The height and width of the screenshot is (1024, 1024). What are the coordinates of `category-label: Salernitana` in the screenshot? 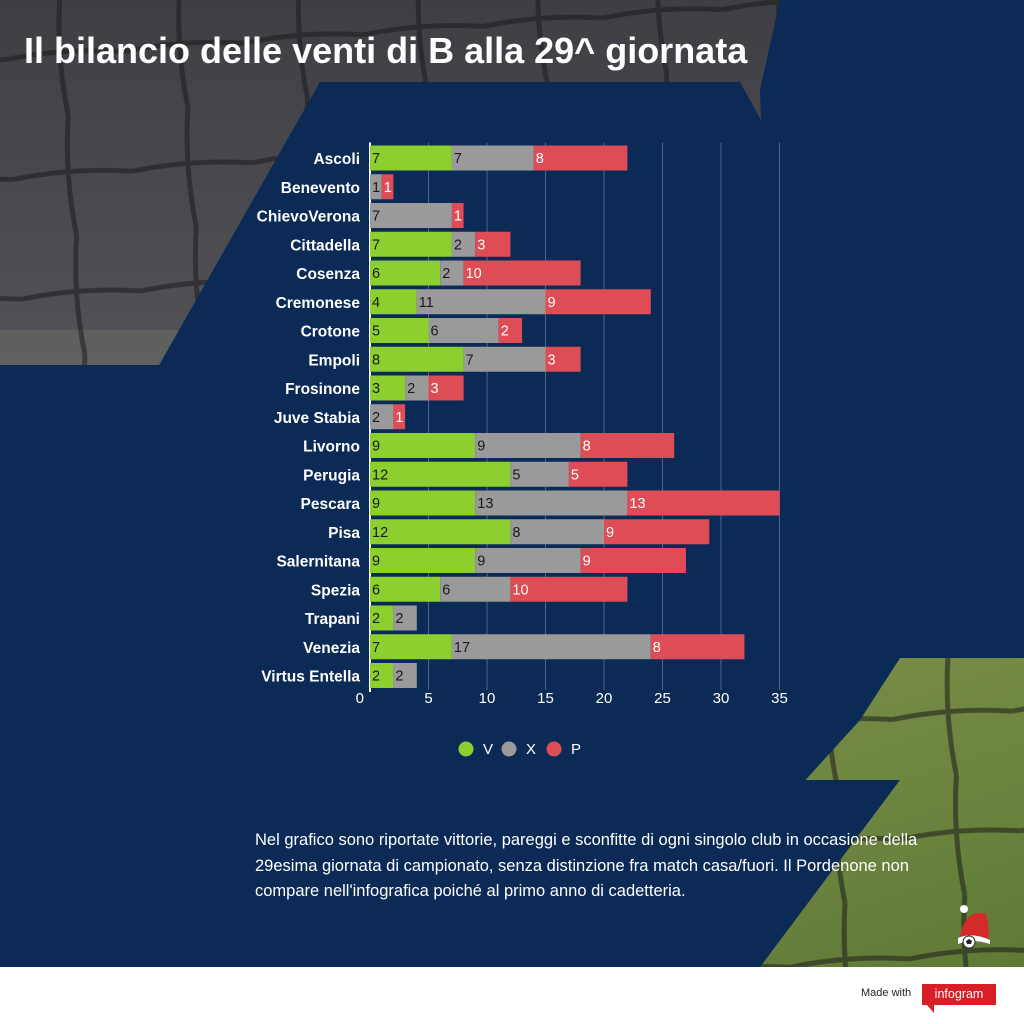 It's located at (318, 562).